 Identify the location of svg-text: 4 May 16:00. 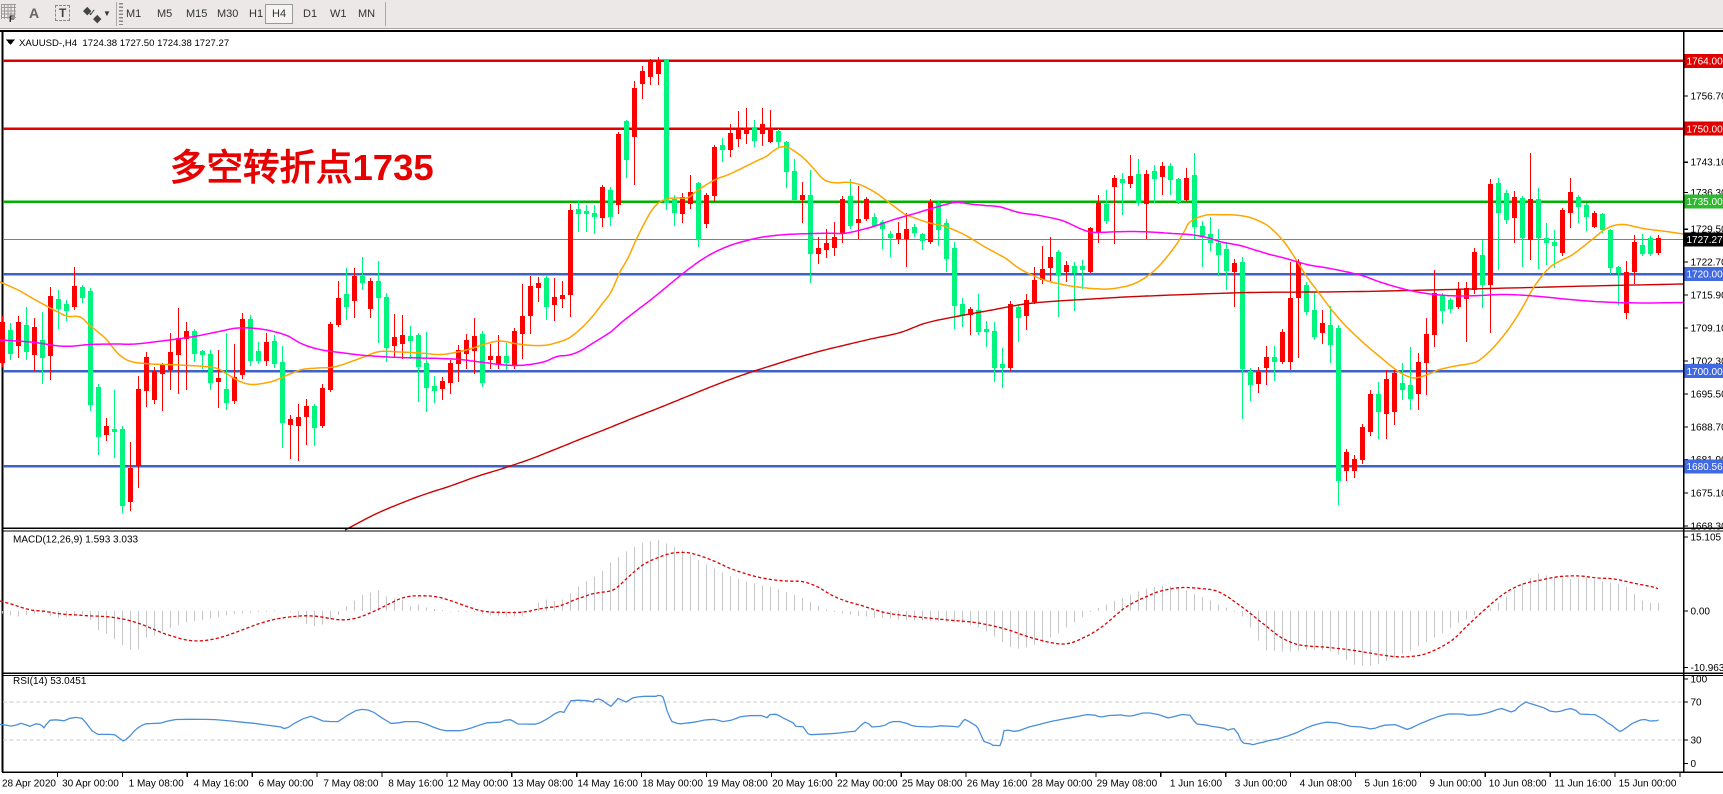
(221, 784).